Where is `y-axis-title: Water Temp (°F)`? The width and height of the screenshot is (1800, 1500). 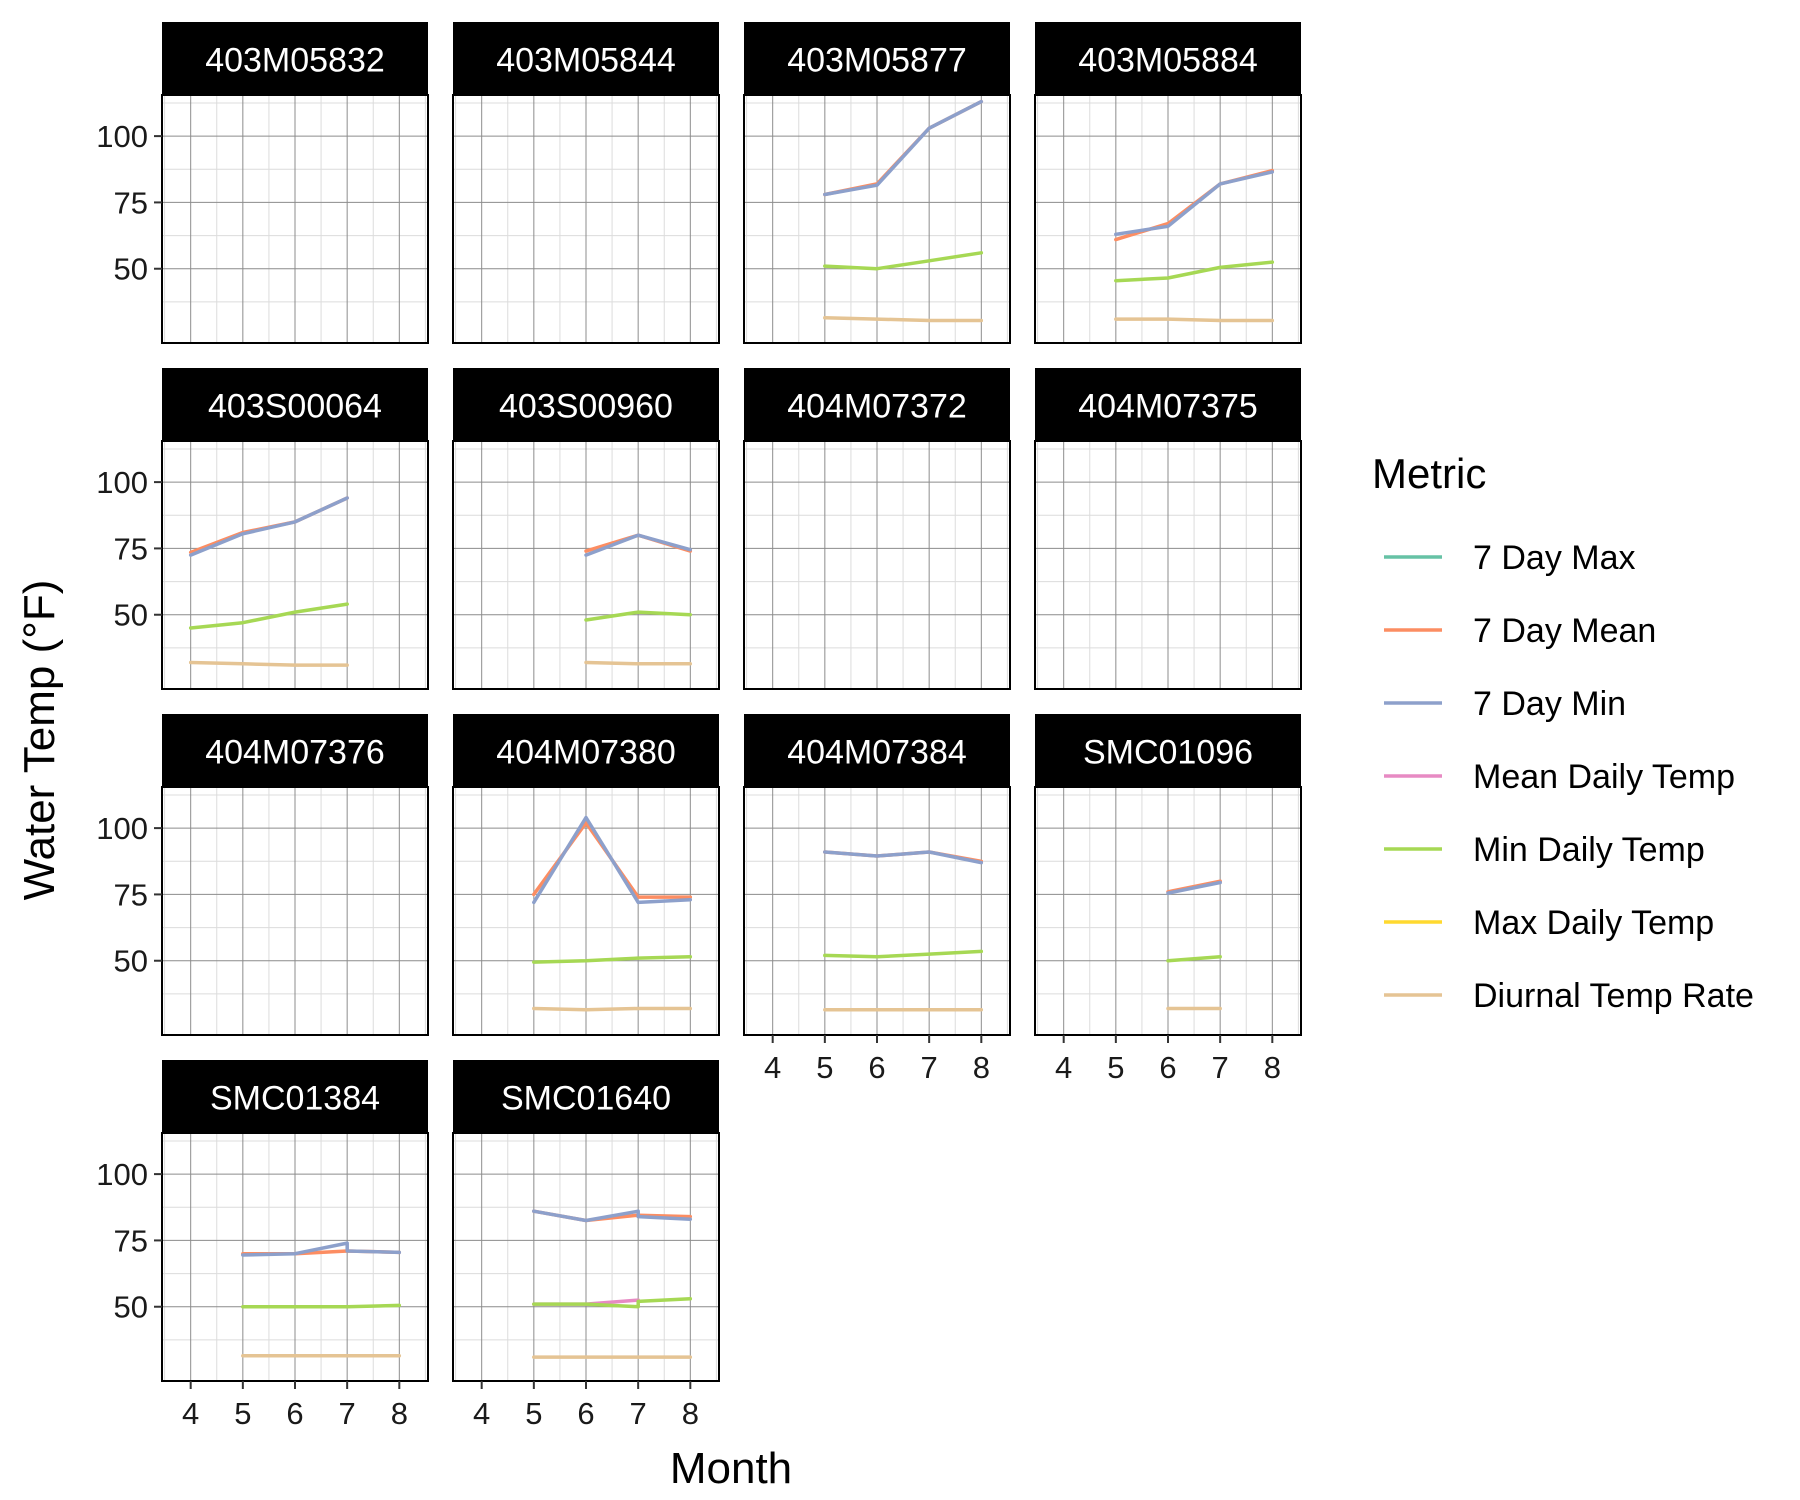
y-axis-title: Water Temp (°F) is located at coordinates (39, 740).